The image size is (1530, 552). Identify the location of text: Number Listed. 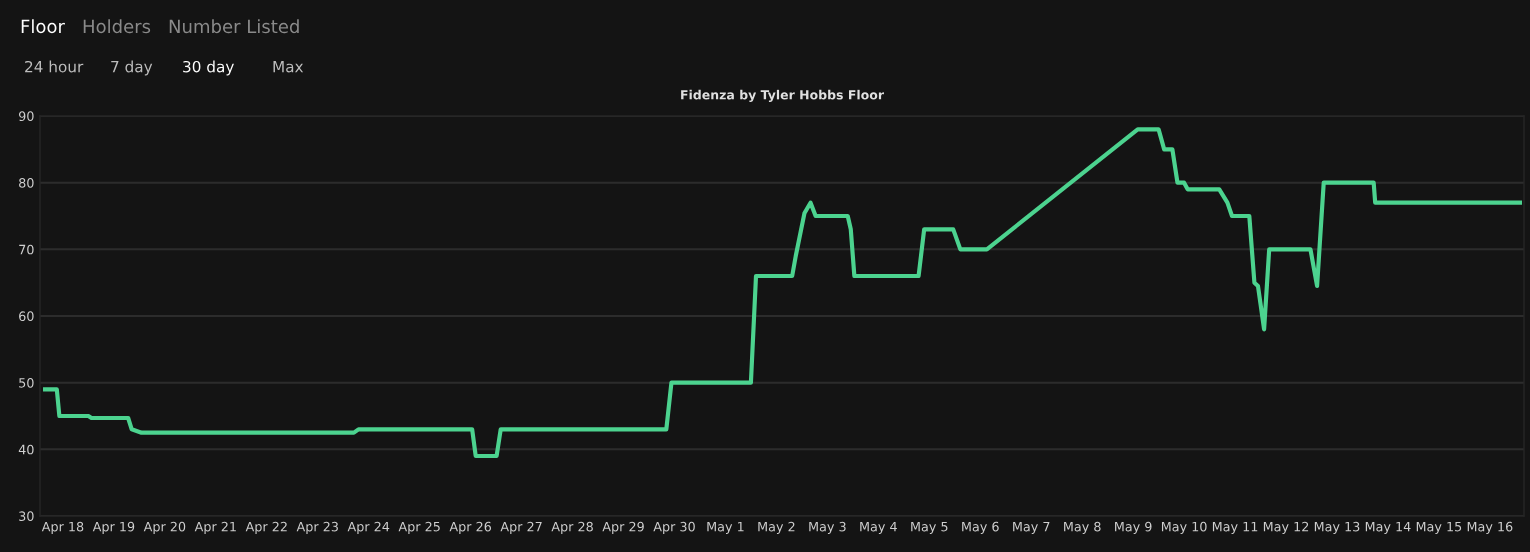
(234, 26).